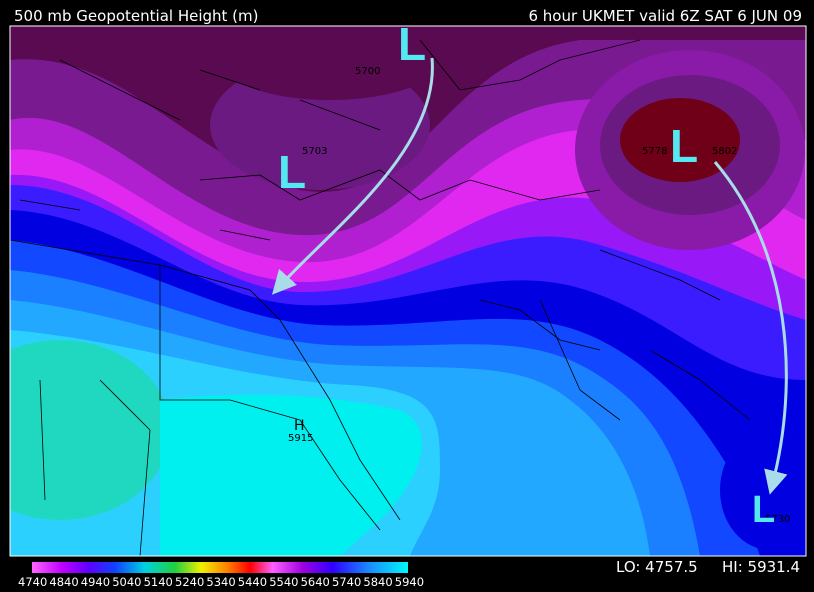 Image resolution: width=814 pixels, height=592 pixels. I want to click on hi-value: HI: 5931.4, so click(761, 567).